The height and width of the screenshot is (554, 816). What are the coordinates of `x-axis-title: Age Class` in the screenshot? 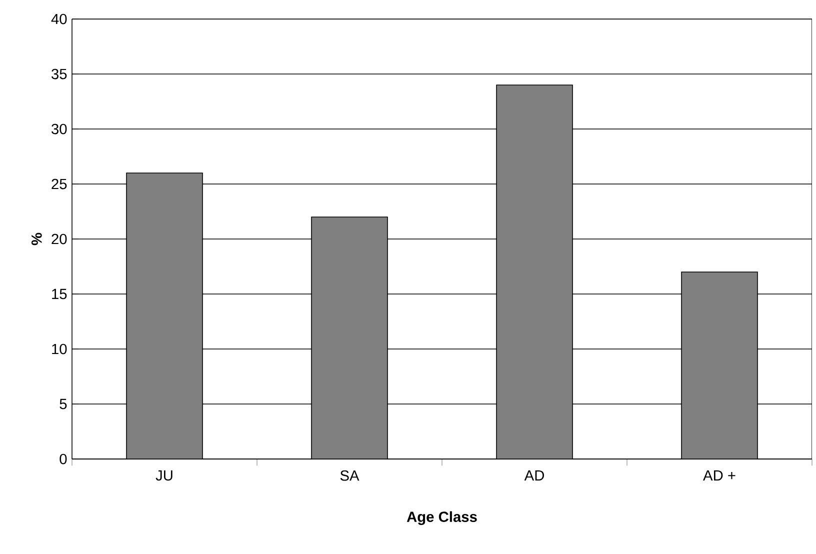 It's located at (441, 518).